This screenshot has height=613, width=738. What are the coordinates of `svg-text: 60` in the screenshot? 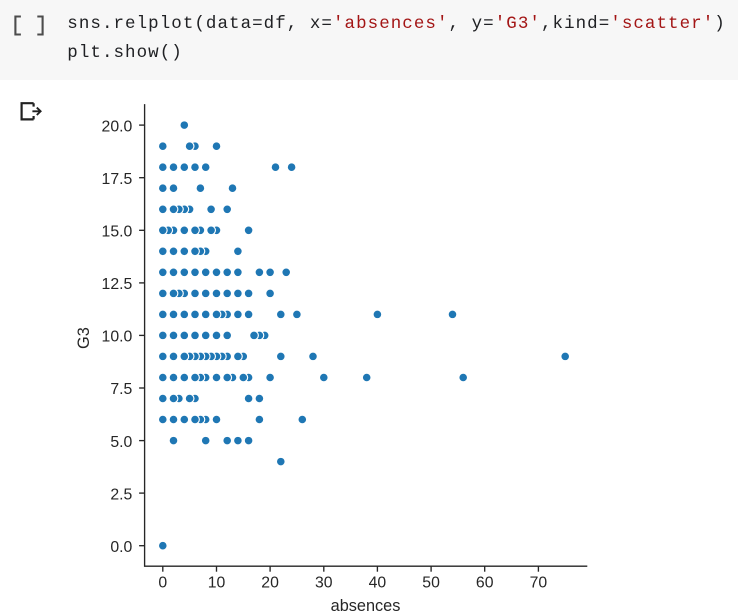 It's located at (485, 583).